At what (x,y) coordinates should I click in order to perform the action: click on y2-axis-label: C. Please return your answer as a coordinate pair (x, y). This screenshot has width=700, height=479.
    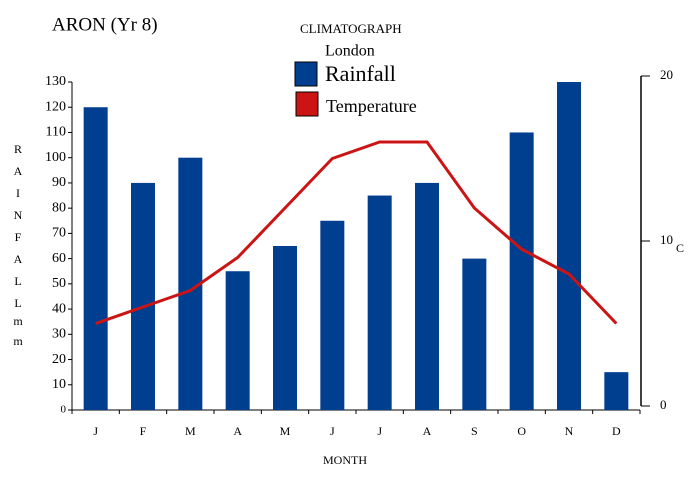
    Looking at the image, I should click on (680, 248).